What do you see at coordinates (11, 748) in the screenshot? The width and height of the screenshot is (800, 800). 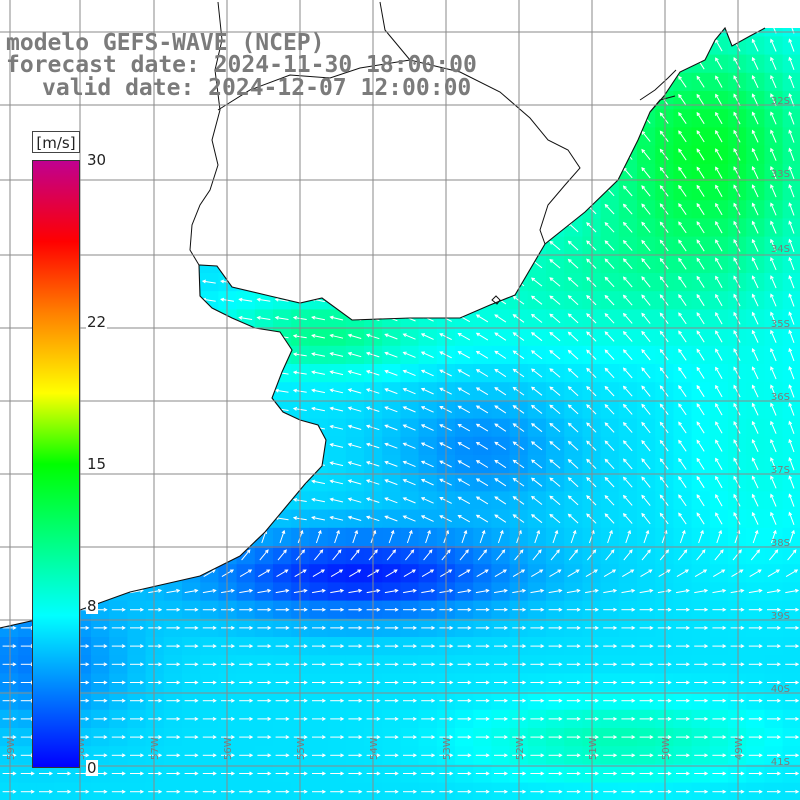 I see `longitude-label: 59W` at bounding box center [11, 748].